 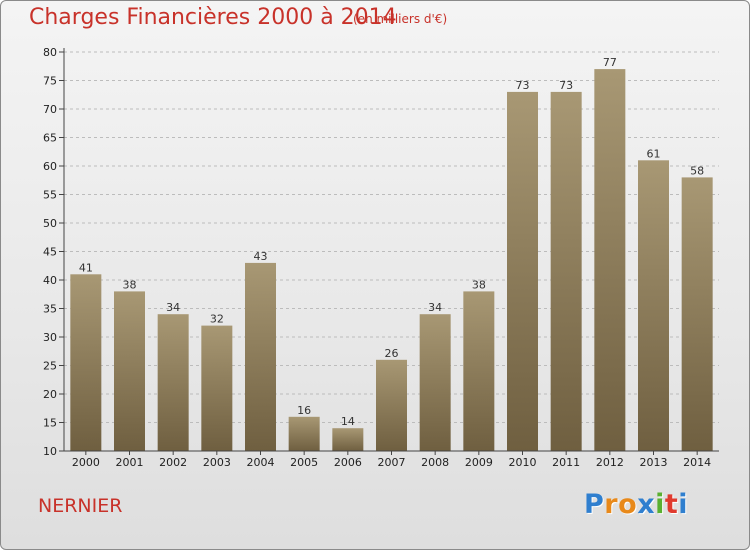 I want to click on y-tick-label: 25, so click(x=50, y=366).